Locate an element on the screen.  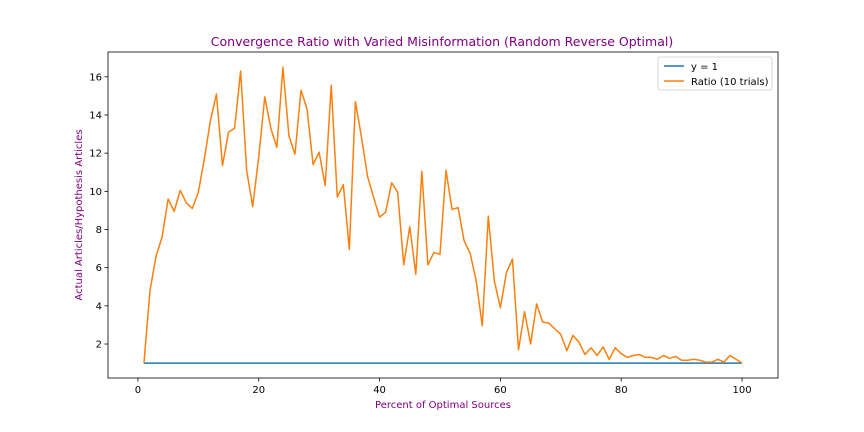
x-tick-label: 60 is located at coordinates (500, 390).